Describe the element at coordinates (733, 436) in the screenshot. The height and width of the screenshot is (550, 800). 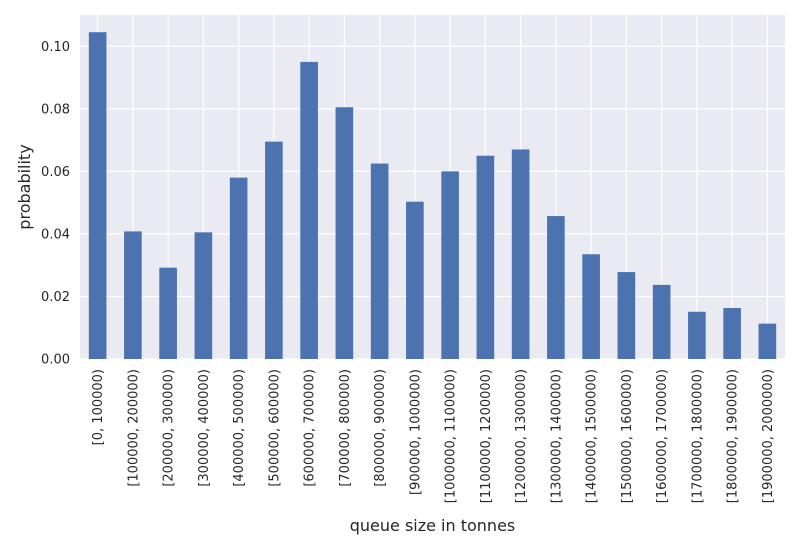
I see `x-tick-label: [1800000, 1900000)` at that location.